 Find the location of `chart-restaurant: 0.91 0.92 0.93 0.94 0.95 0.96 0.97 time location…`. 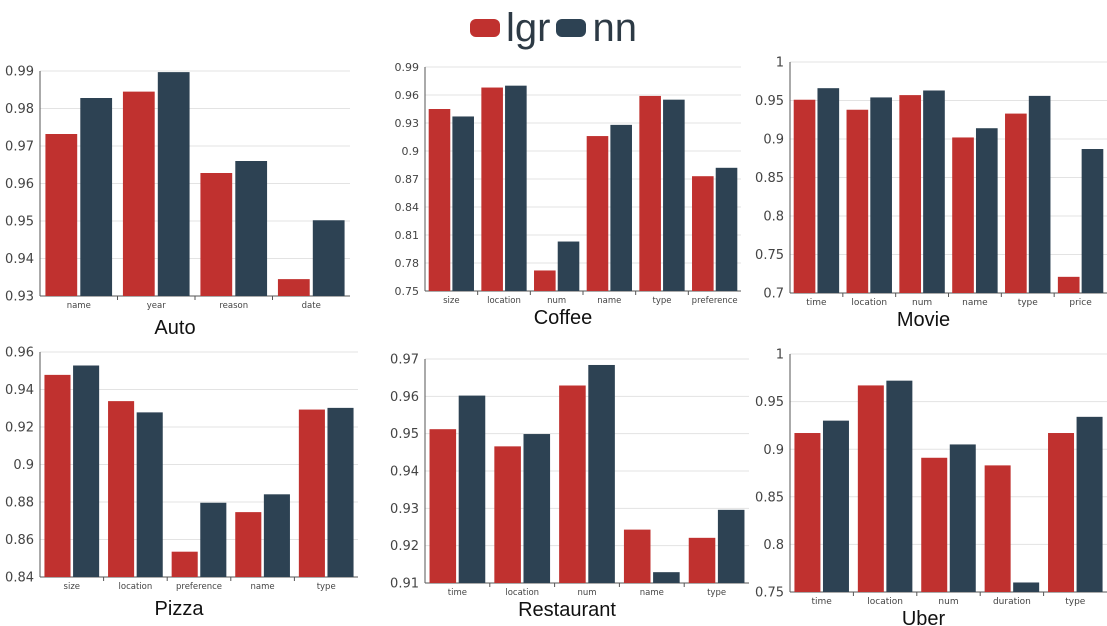

chart-restaurant: 0.91 0.92 0.93 0.94 0.95 0.96 0.97 time location… is located at coordinates (569, 487).